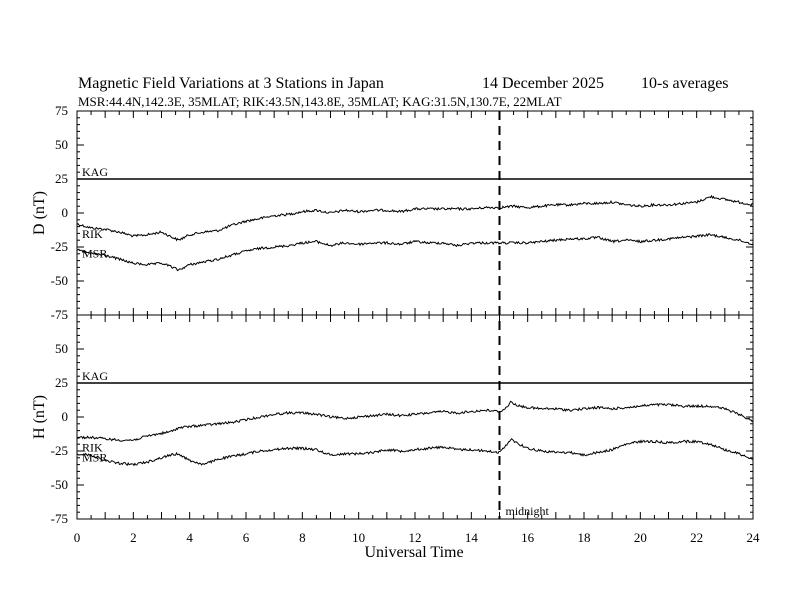 This screenshot has height=612, width=792. I want to click on d-series-msr-label: MSR, so click(94, 254).